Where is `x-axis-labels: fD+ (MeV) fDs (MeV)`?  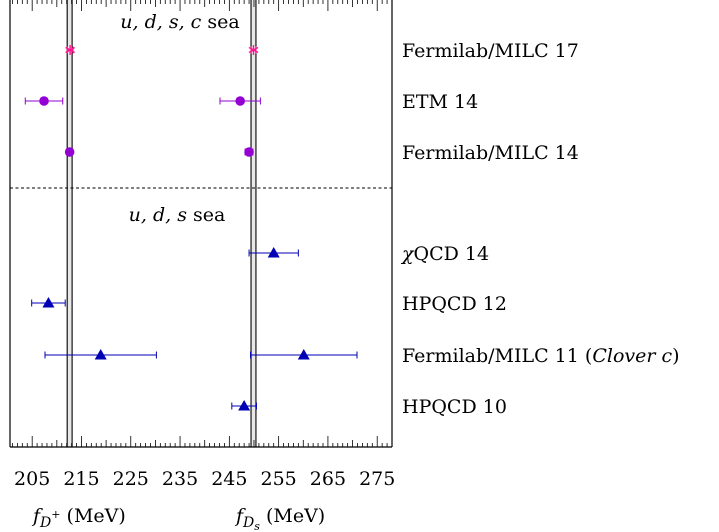 x-axis-labels: fD+ (MeV) fDs (MeV) is located at coordinates (178, 518).